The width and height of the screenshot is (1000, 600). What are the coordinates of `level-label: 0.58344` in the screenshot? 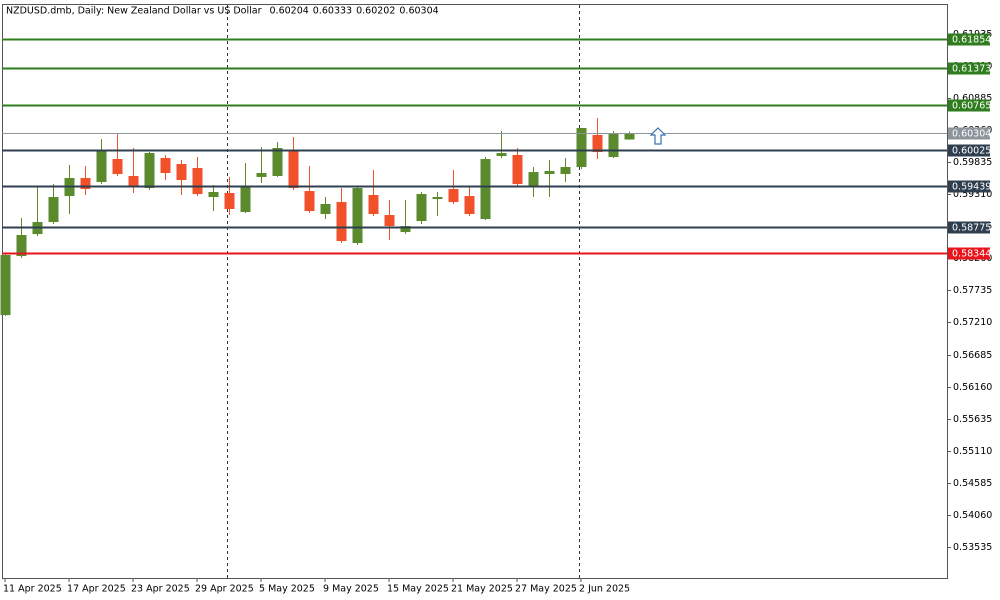 It's located at (971, 254).